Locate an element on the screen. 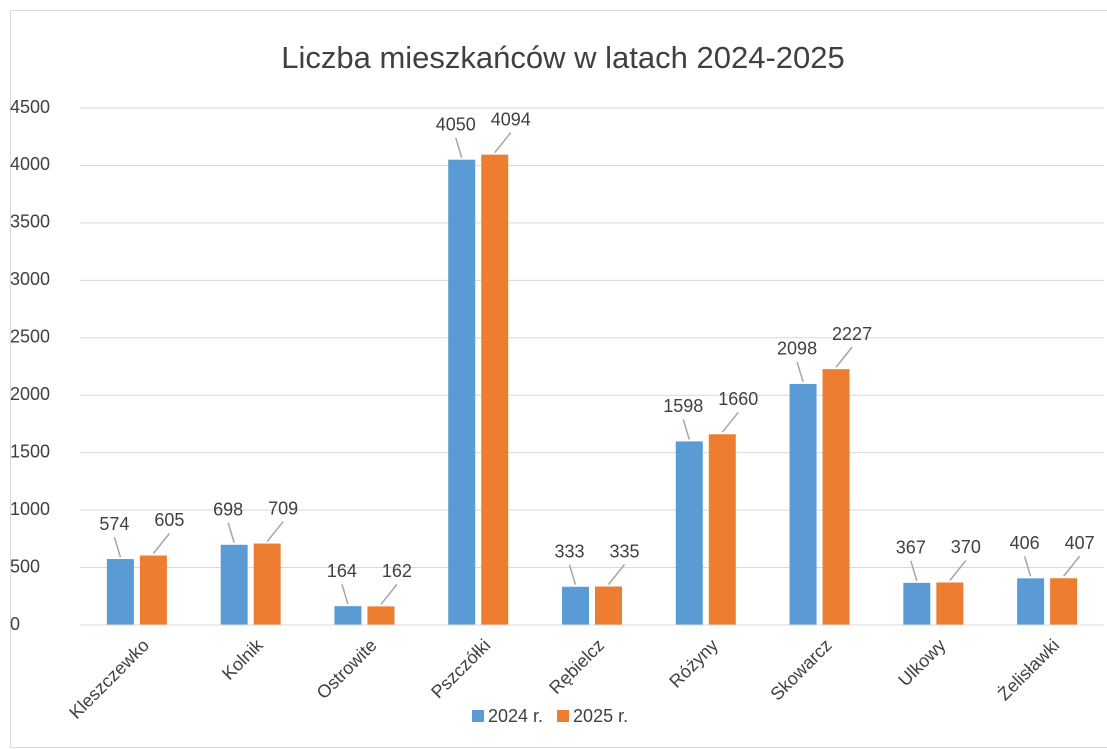  legend-label: 2024 r. is located at coordinates (515, 716).